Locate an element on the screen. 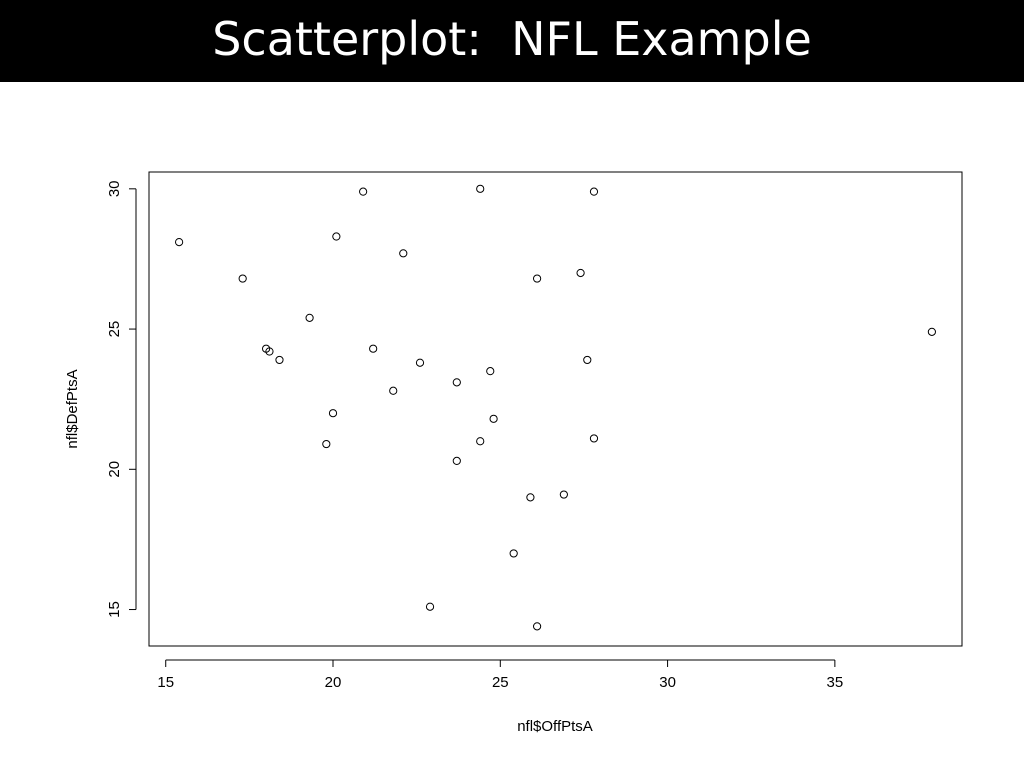 The image size is (1024, 768). x-tick-label: 20 is located at coordinates (333, 682).